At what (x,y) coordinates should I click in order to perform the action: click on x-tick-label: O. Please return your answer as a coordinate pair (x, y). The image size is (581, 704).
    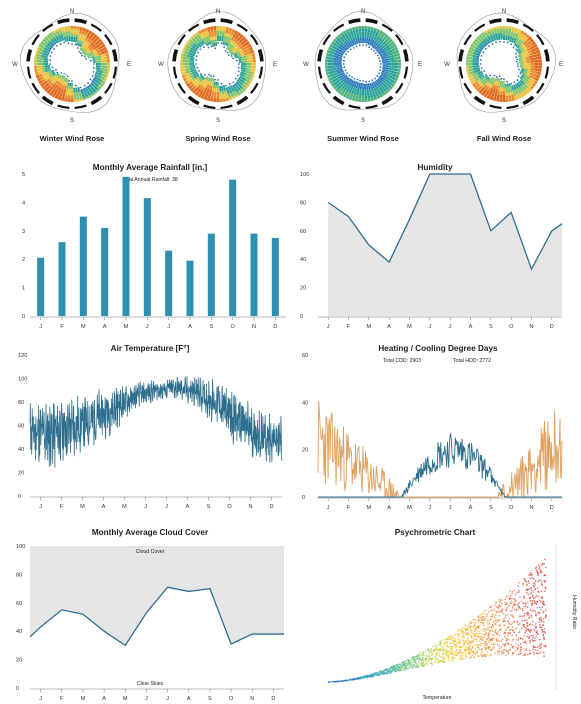
    Looking at the image, I should click on (232, 327).